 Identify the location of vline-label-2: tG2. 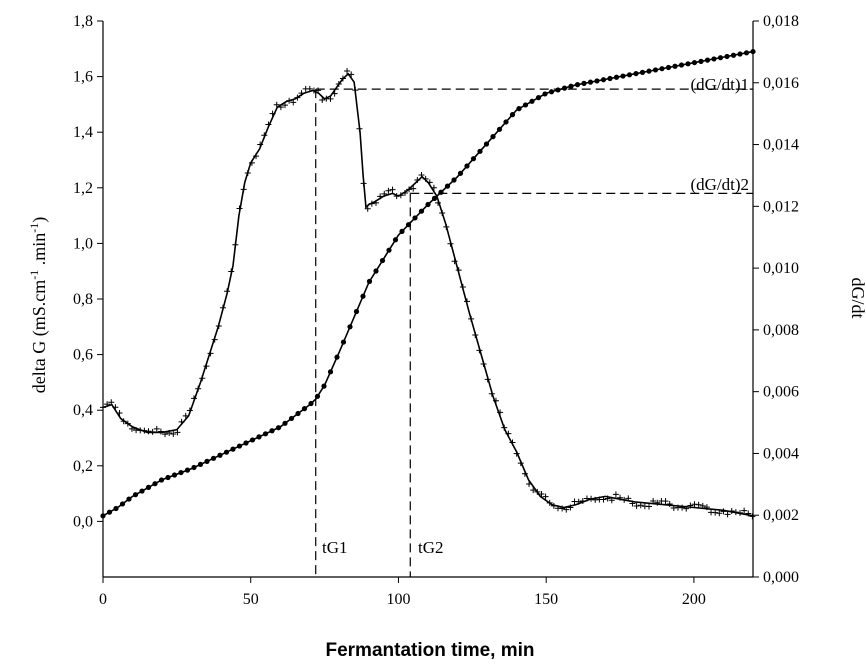
(431, 547).